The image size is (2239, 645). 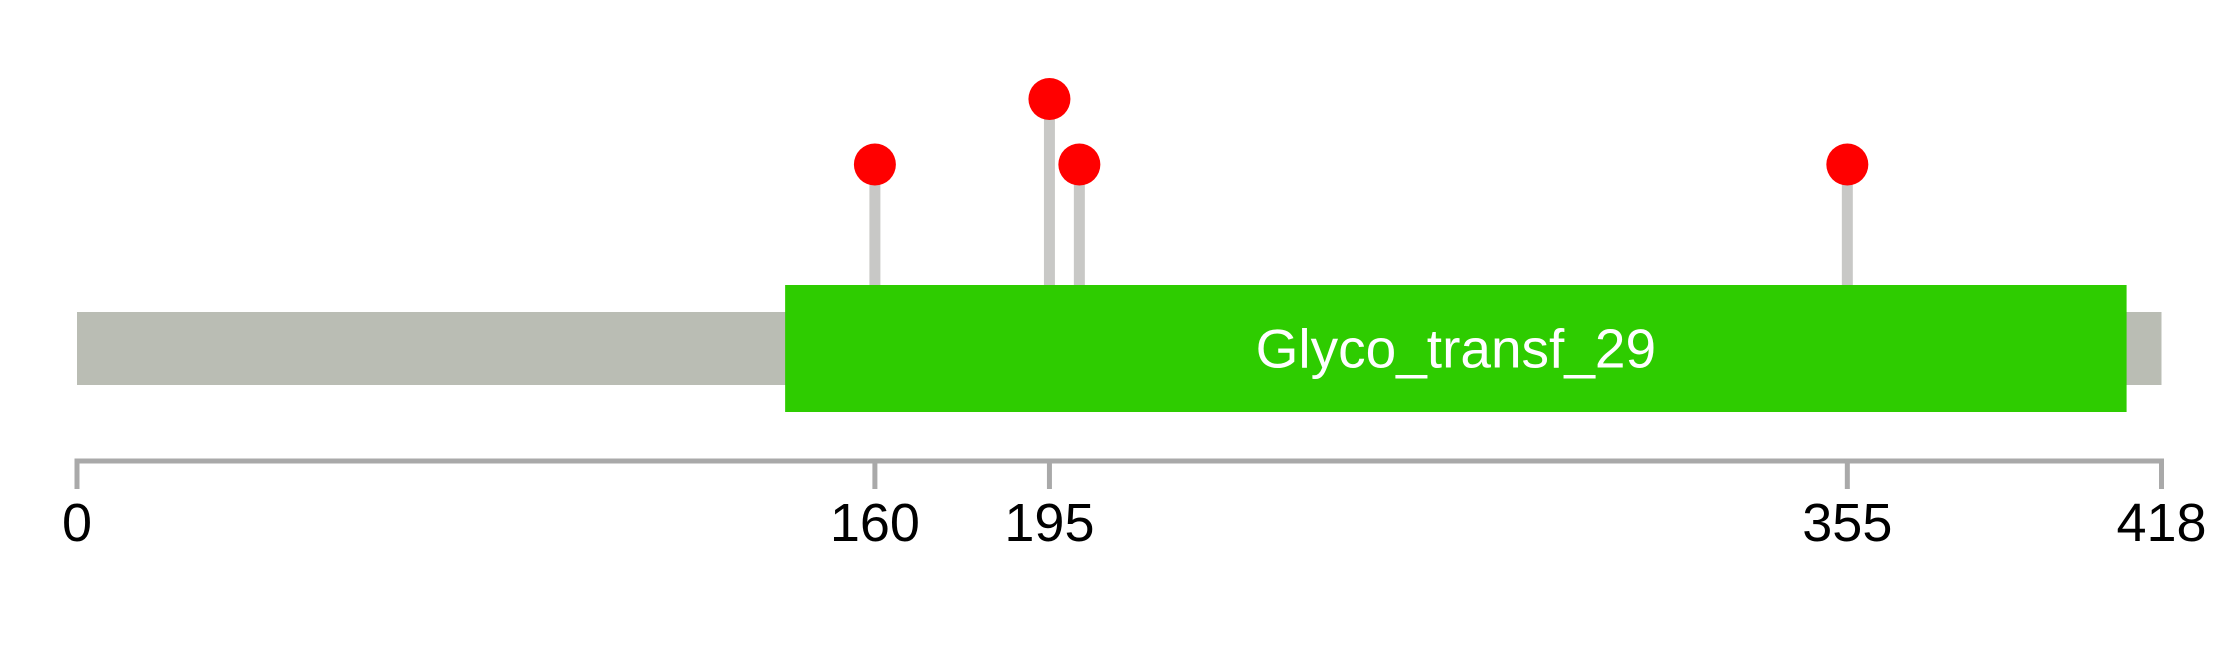 I want to click on x-axis-tick-label: 355, so click(x=1847, y=523).